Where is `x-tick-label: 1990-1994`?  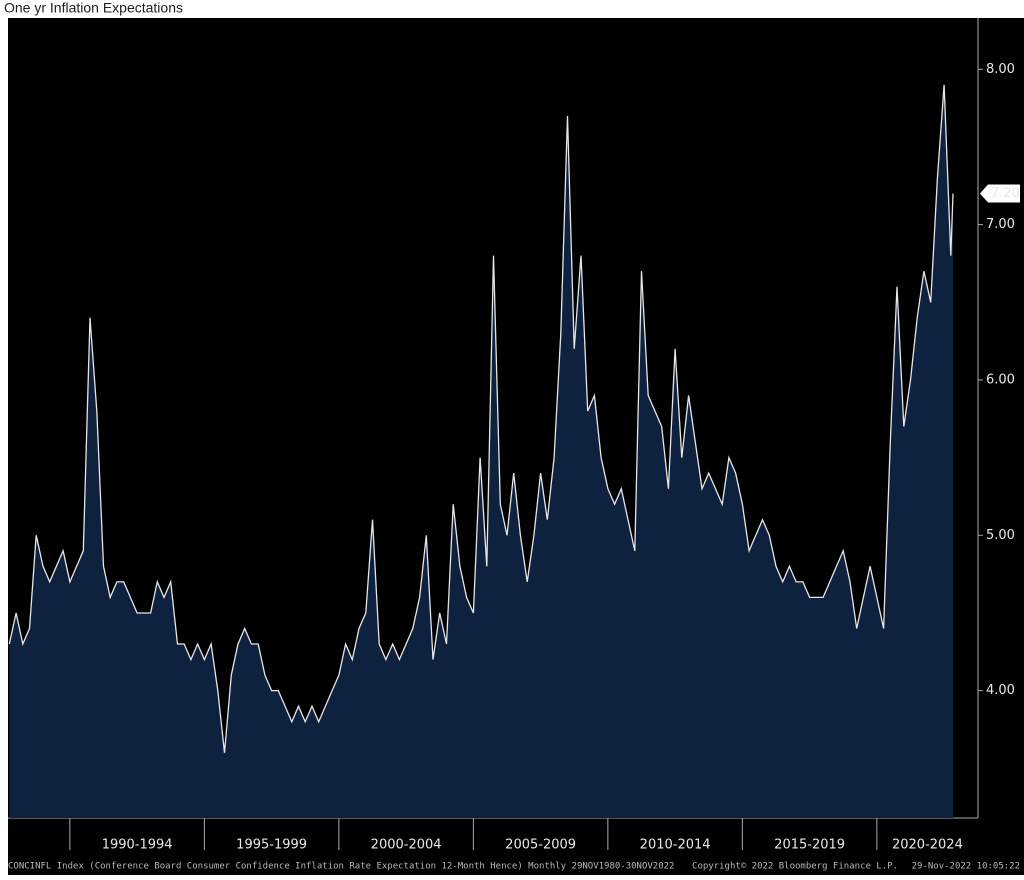 x-tick-label: 1990-1994 is located at coordinates (137, 845).